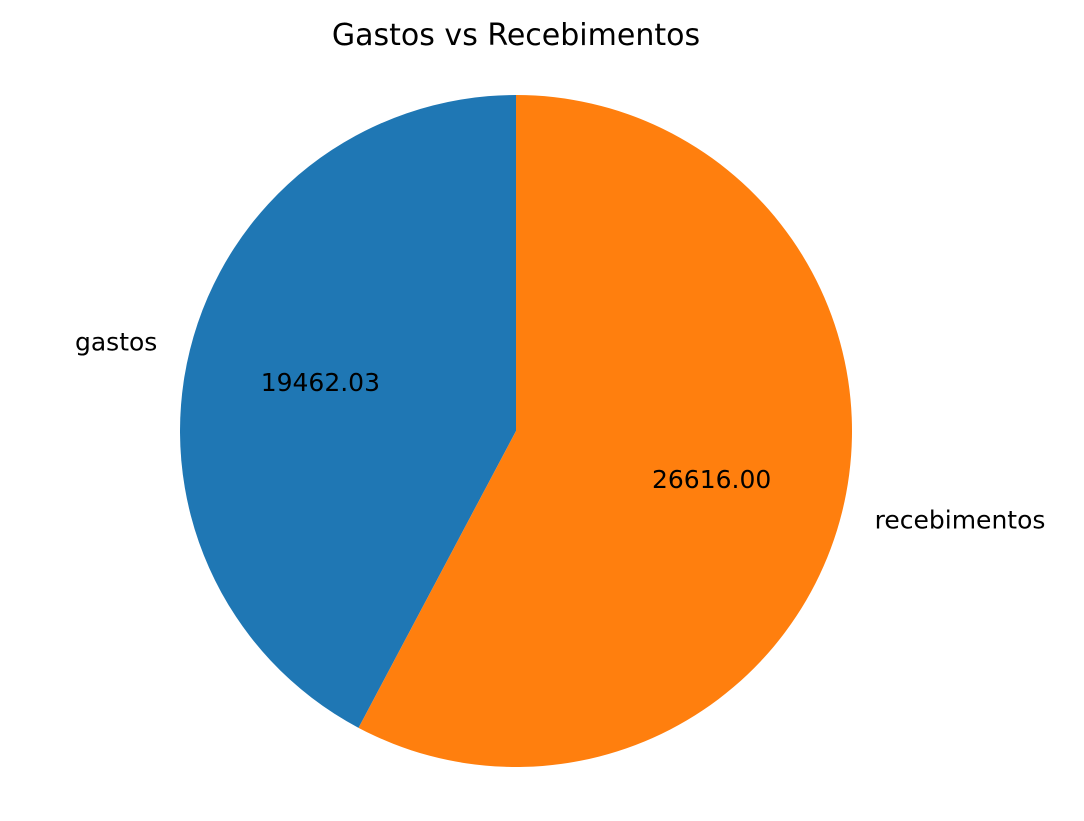  What do you see at coordinates (116, 341) in the screenshot?
I see `slice-label-gastos: gastos` at bounding box center [116, 341].